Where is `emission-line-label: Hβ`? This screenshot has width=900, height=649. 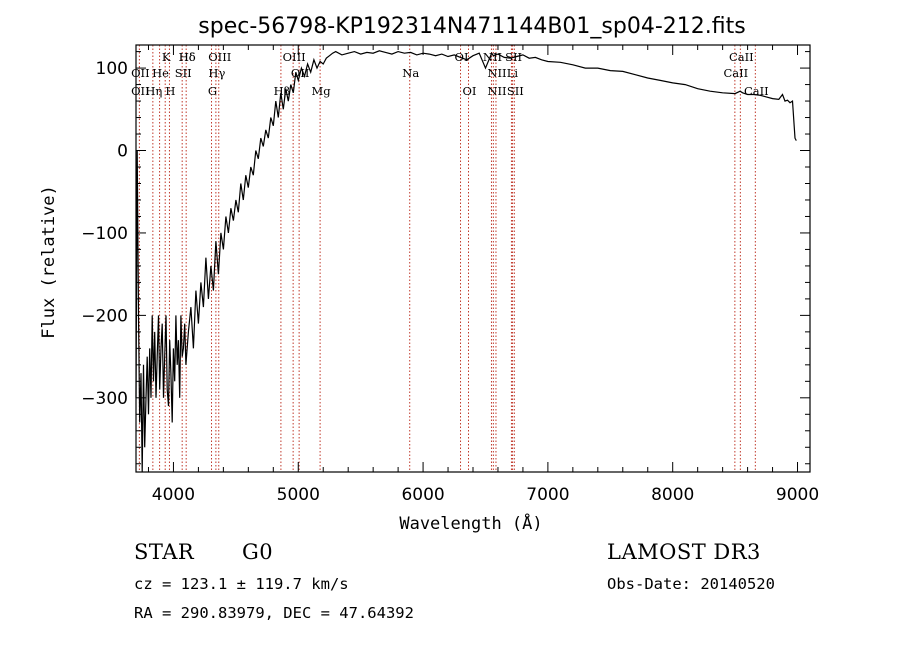 emission-line-label: Hβ is located at coordinates (282, 91).